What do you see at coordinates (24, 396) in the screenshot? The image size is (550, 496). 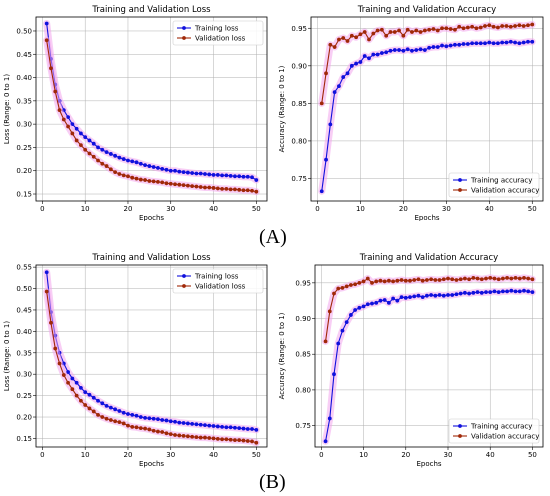 I see `y-tick-label: 0.25` at bounding box center [24, 396].